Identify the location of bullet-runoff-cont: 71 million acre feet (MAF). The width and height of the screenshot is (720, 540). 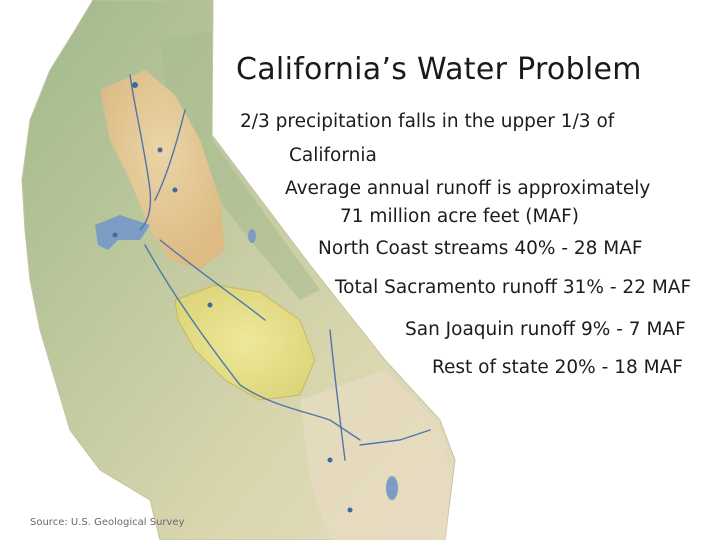
(460, 216).